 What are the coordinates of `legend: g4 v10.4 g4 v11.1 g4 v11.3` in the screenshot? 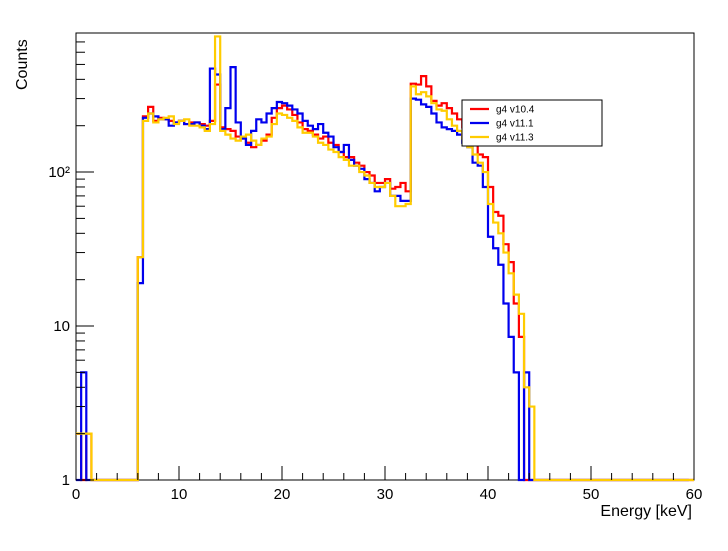 It's located at (532, 123).